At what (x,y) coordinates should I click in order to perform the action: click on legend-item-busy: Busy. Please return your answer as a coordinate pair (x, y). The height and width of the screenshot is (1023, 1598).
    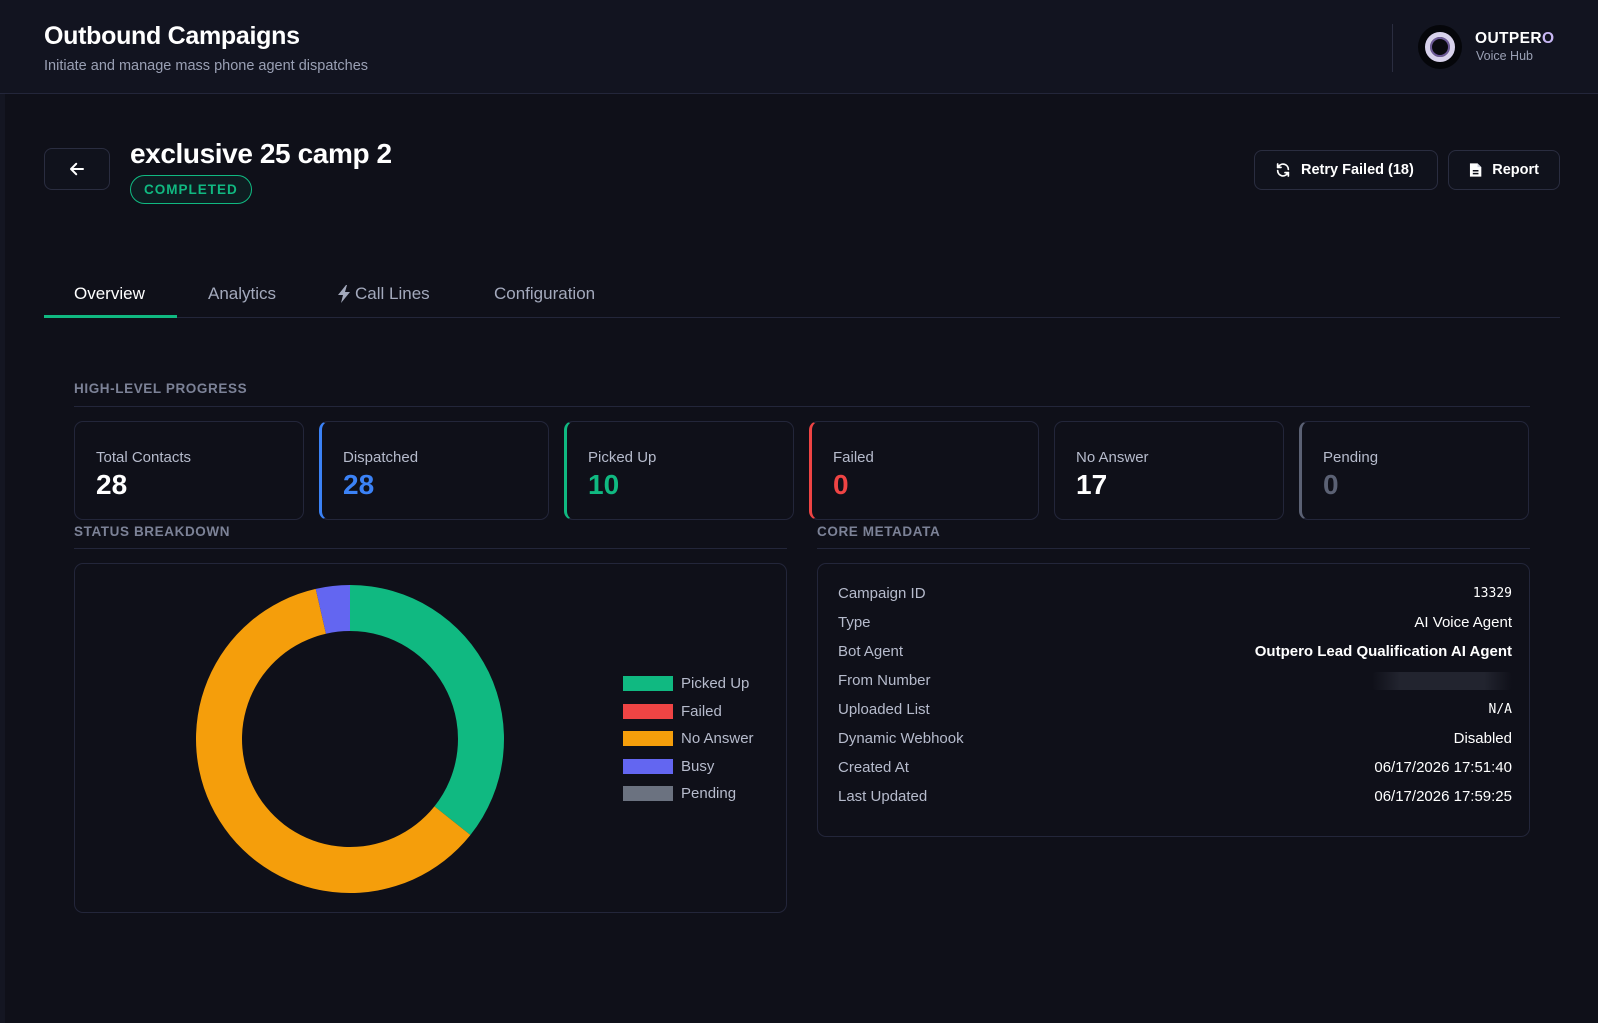
    Looking at the image, I should click on (688, 767).